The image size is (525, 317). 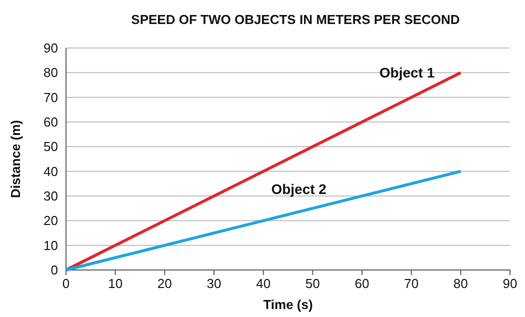 What do you see at coordinates (362, 283) in the screenshot?
I see `x-tick-label: 60` at bounding box center [362, 283].